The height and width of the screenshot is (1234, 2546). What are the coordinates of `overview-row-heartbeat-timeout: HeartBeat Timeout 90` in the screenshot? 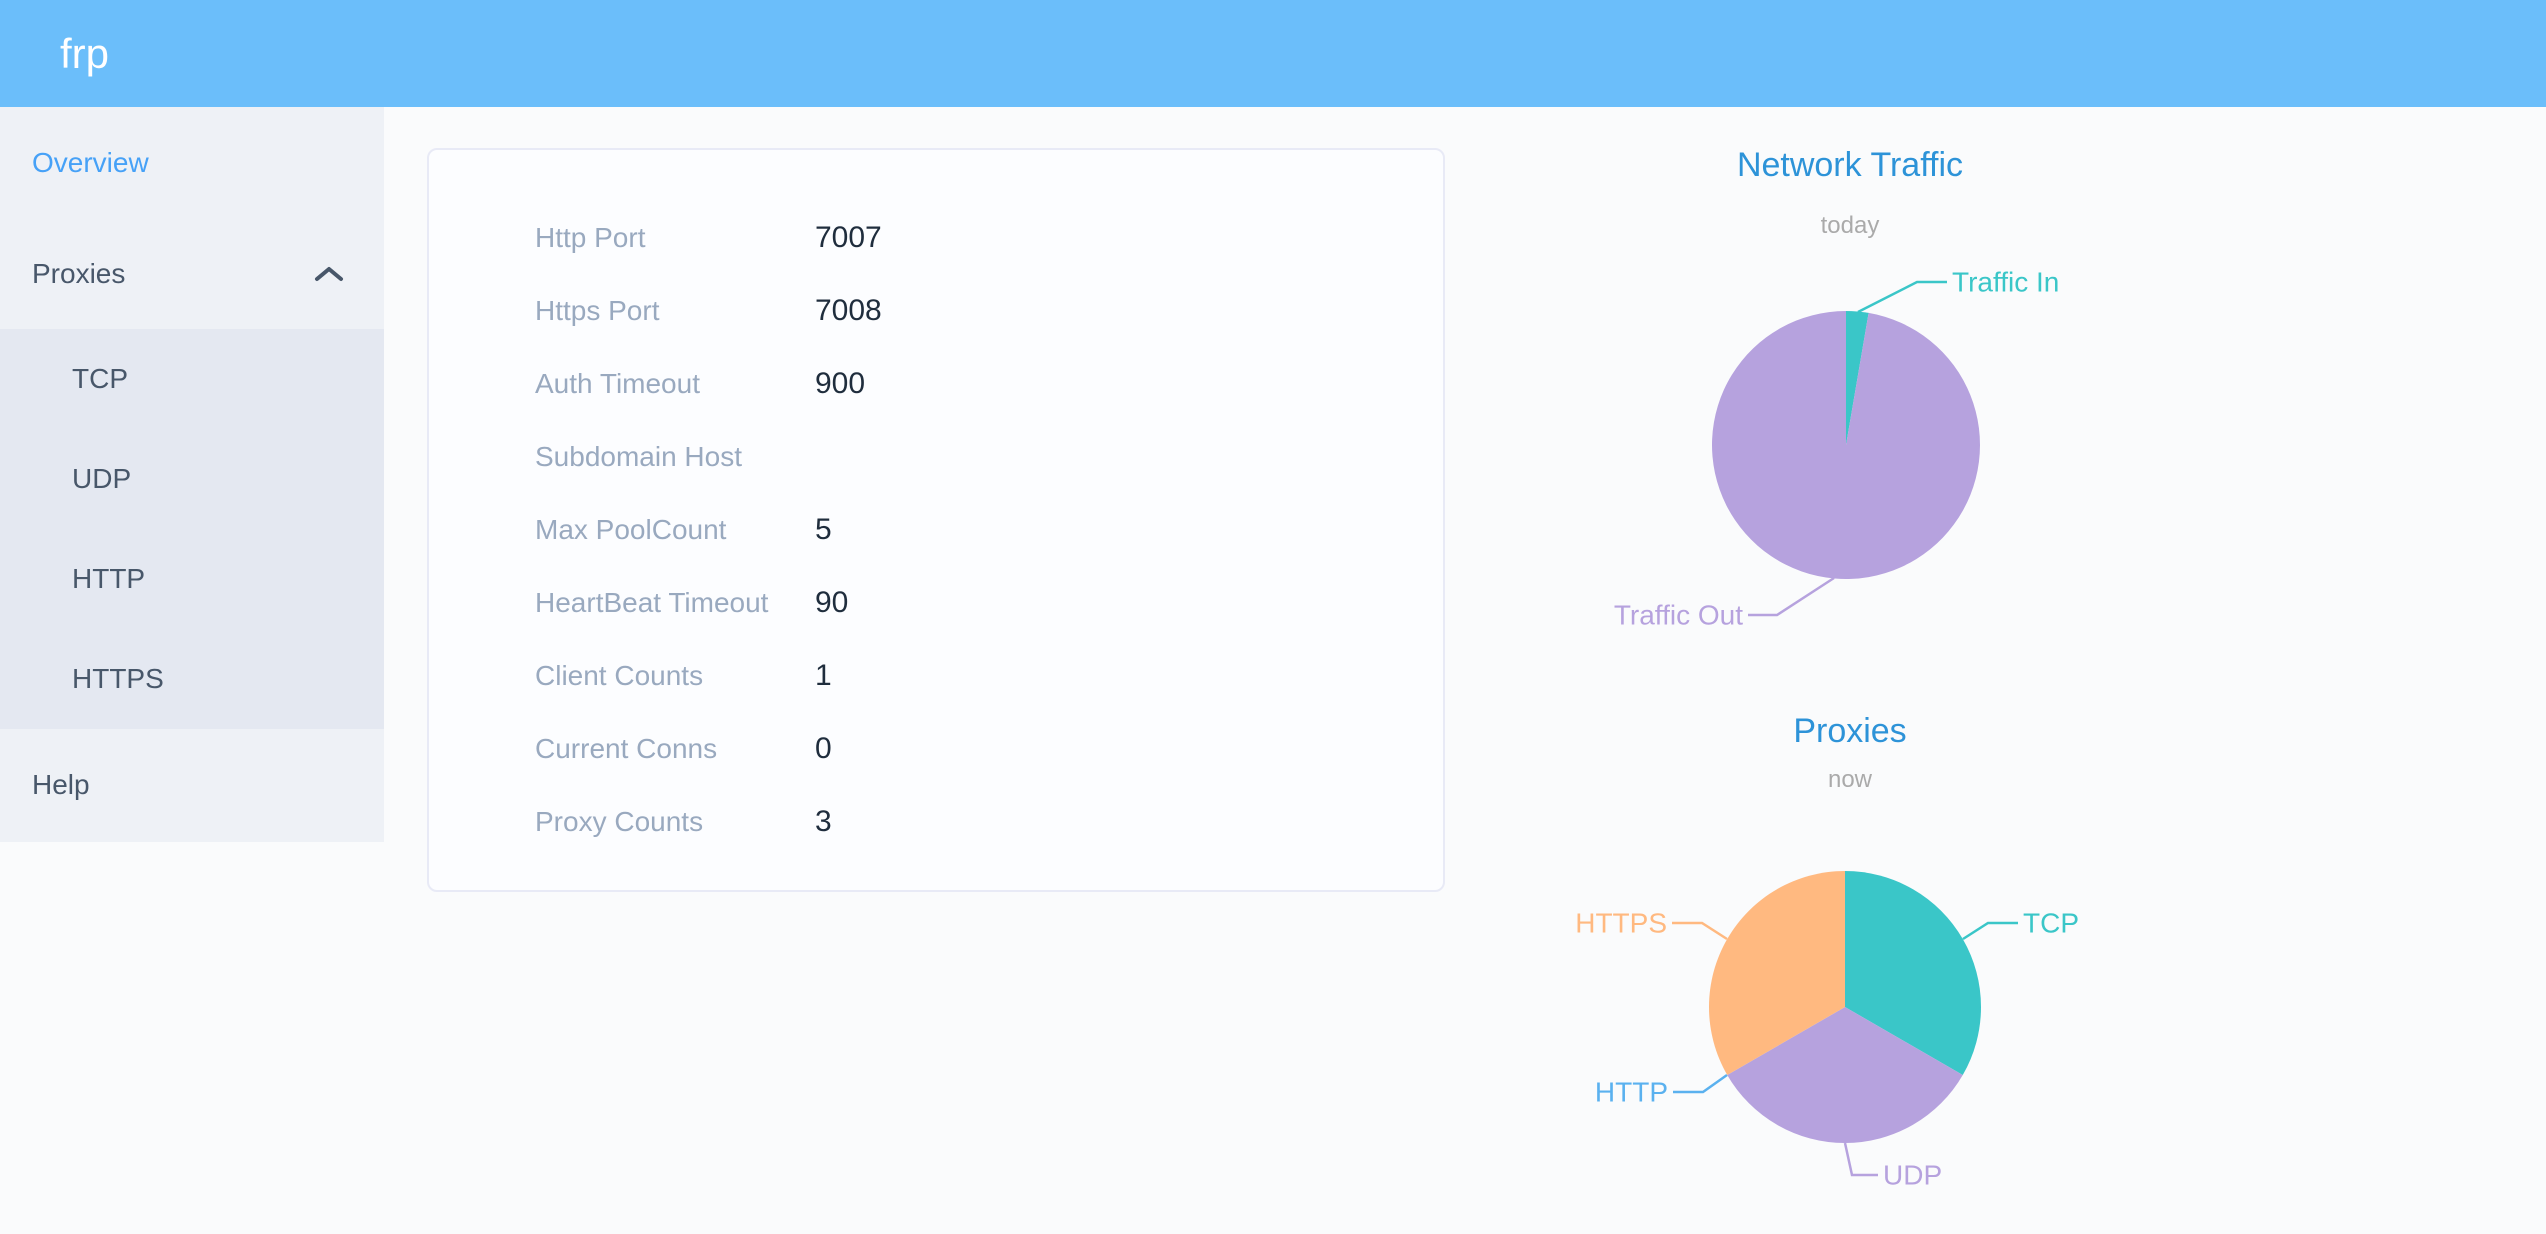 It's located at (936, 602).